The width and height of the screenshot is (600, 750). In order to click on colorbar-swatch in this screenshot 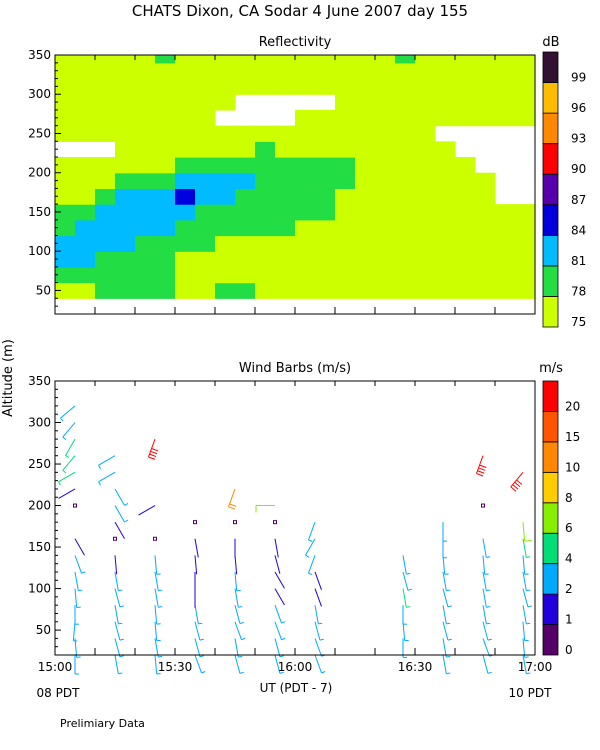, I will do `click(550, 98)`.